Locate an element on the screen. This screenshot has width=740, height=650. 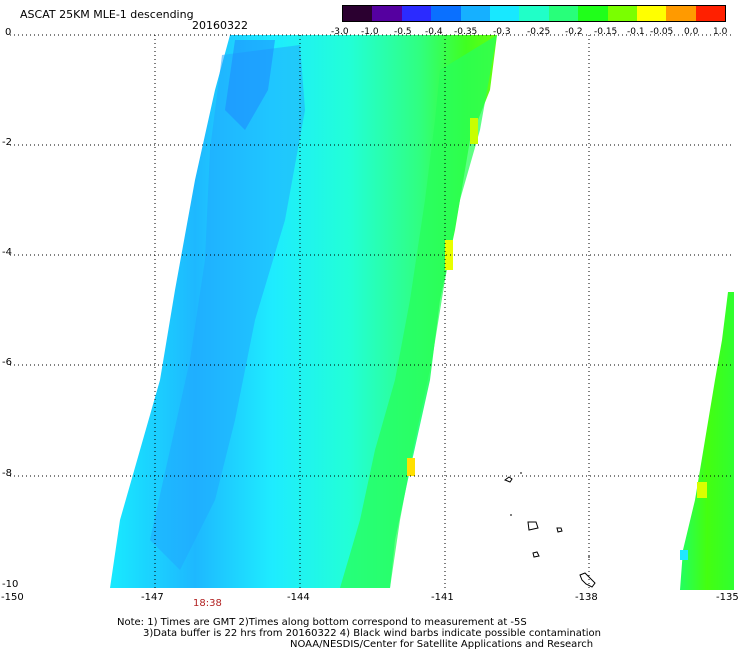
colorbar-label: -0.15 is located at coordinates (606, 32).